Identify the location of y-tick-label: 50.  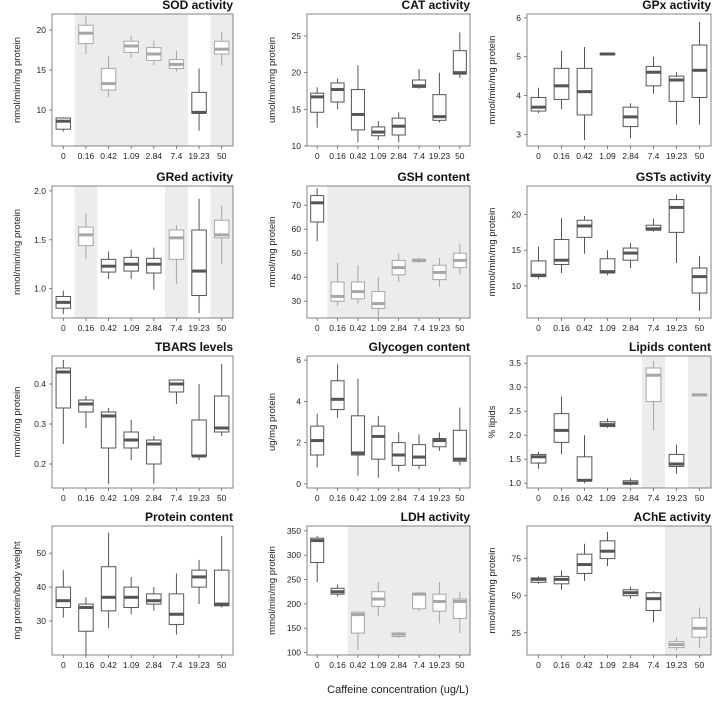
(517, 596).